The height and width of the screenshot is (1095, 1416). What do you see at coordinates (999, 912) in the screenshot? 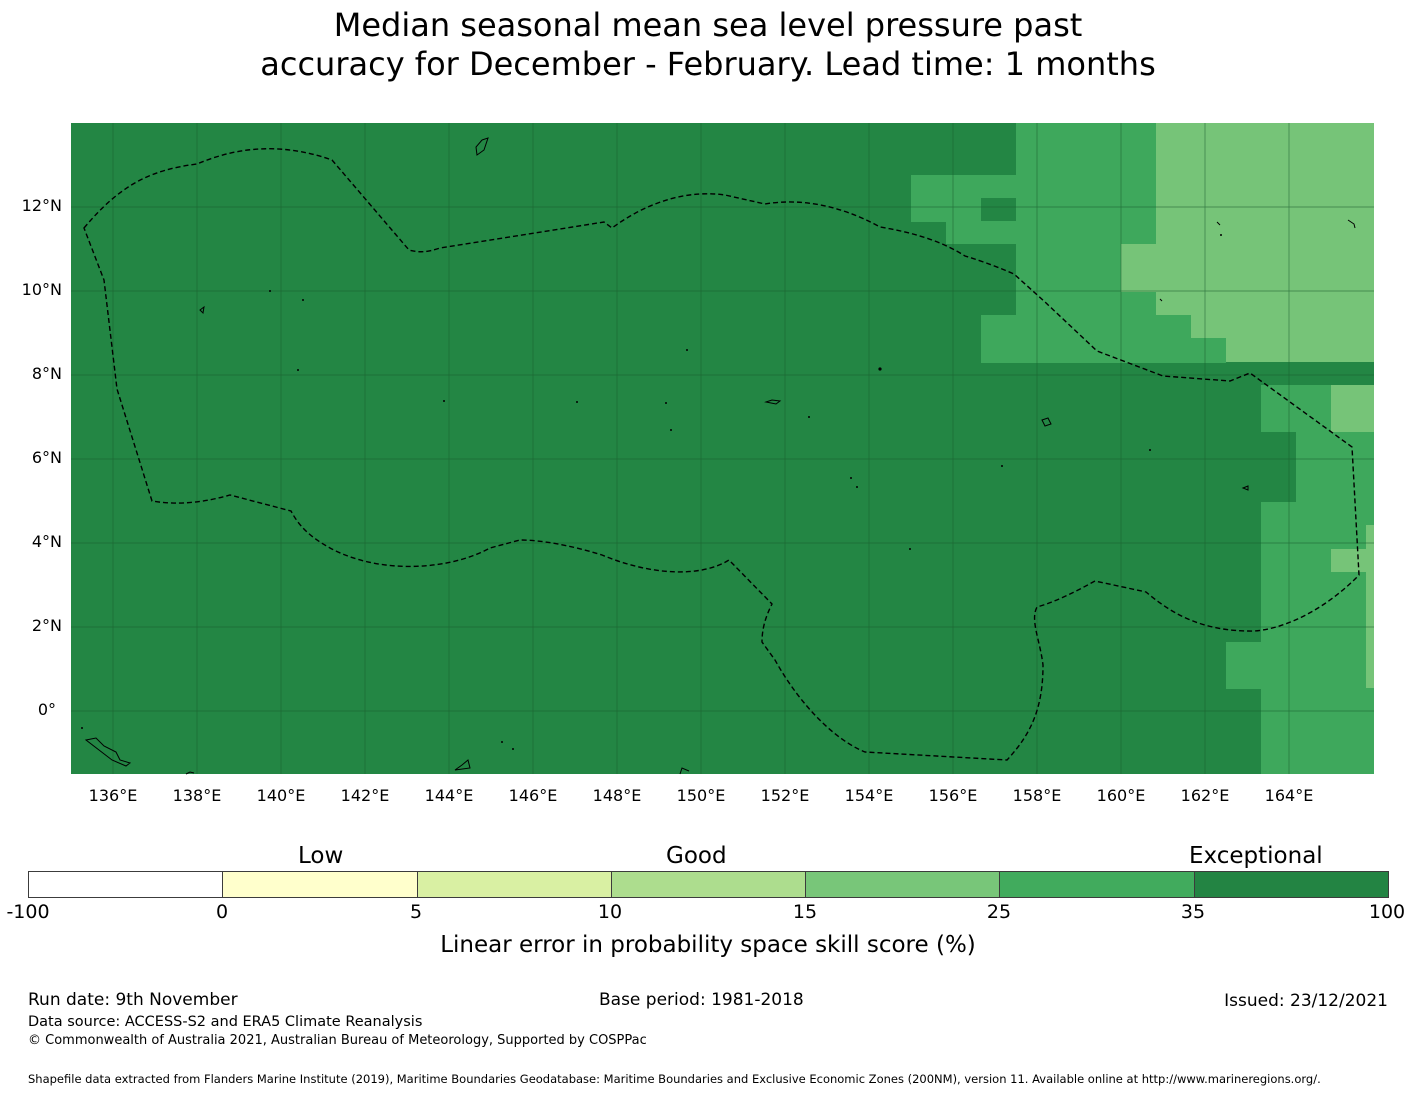
I see `legend-tick: 25` at bounding box center [999, 912].